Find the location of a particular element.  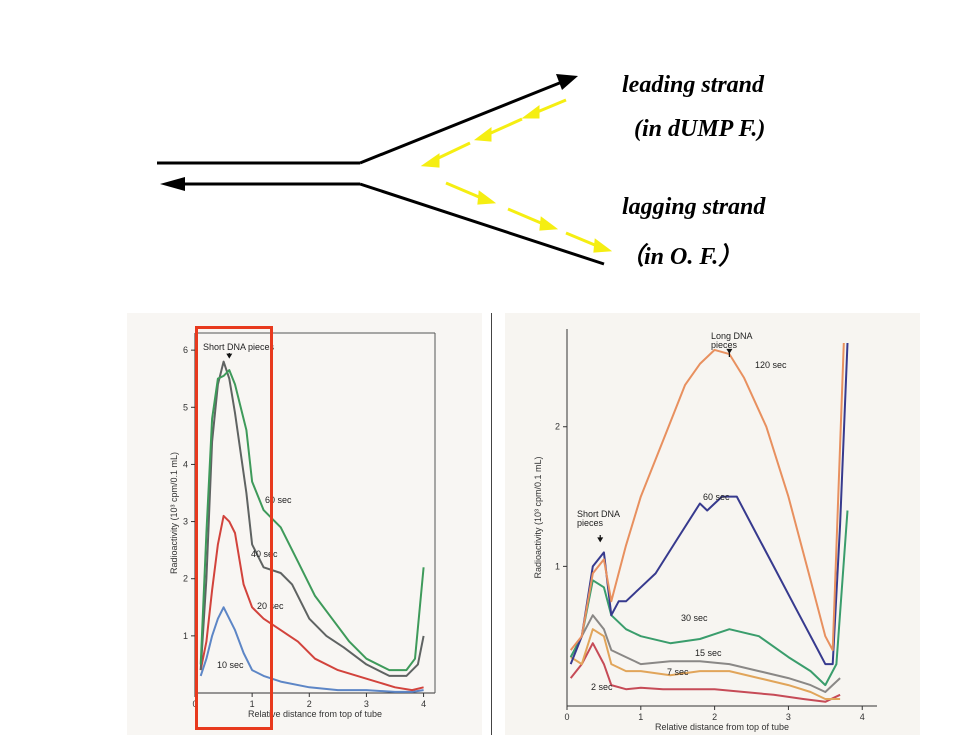

right-series-label: 2 sec is located at coordinates (602, 687).